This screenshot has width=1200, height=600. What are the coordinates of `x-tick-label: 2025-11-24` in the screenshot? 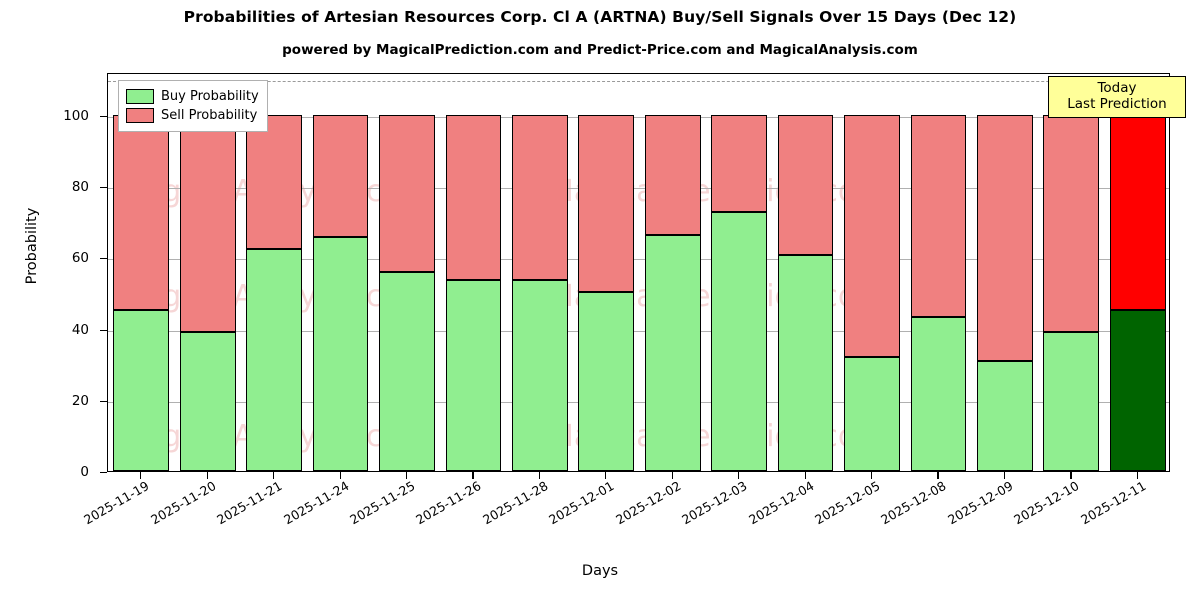 It's located at (316, 503).